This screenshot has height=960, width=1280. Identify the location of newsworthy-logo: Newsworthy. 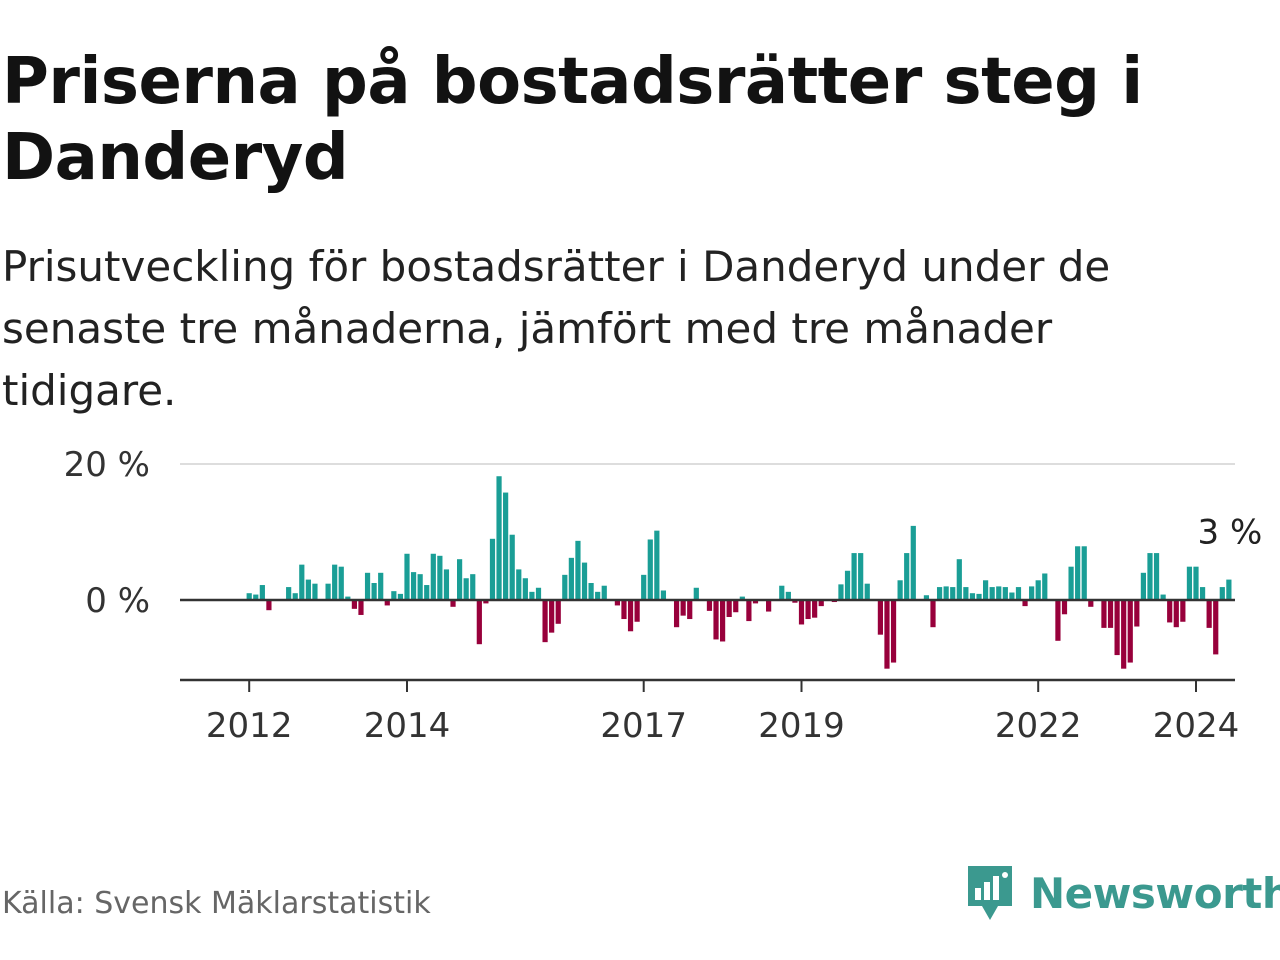
(1122, 893).